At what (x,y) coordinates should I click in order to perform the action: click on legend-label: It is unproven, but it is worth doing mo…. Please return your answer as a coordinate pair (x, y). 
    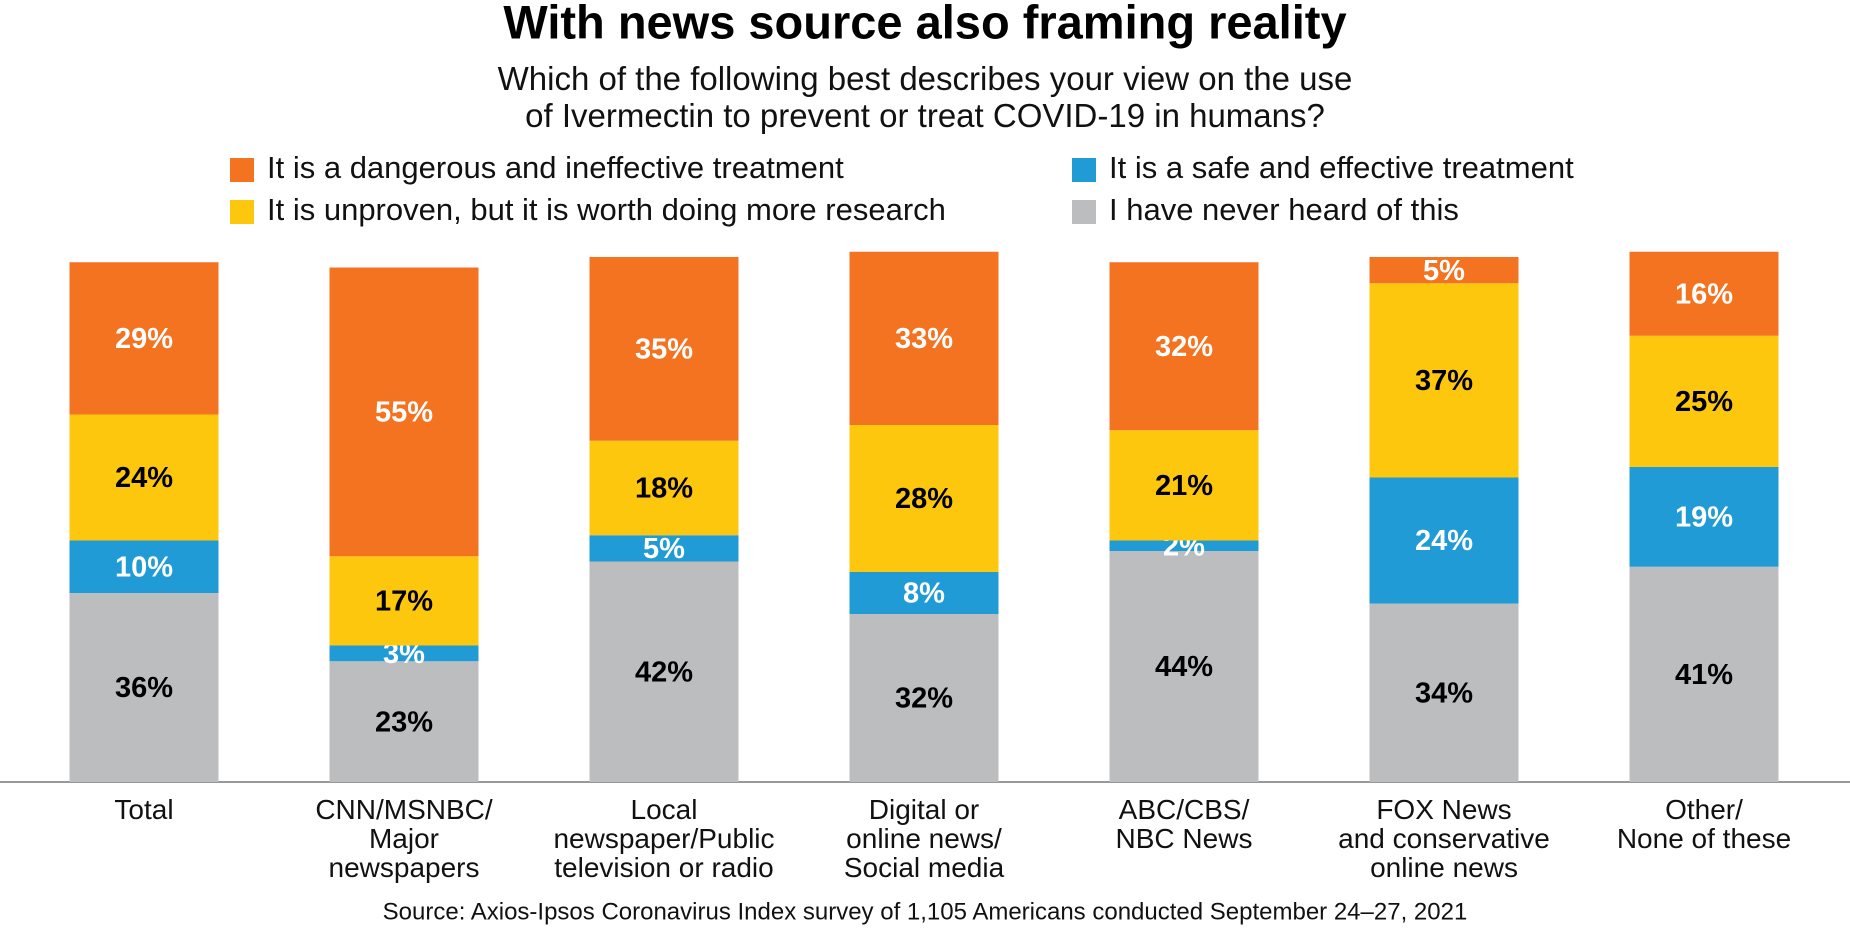
    Looking at the image, I should click on (606, 209).